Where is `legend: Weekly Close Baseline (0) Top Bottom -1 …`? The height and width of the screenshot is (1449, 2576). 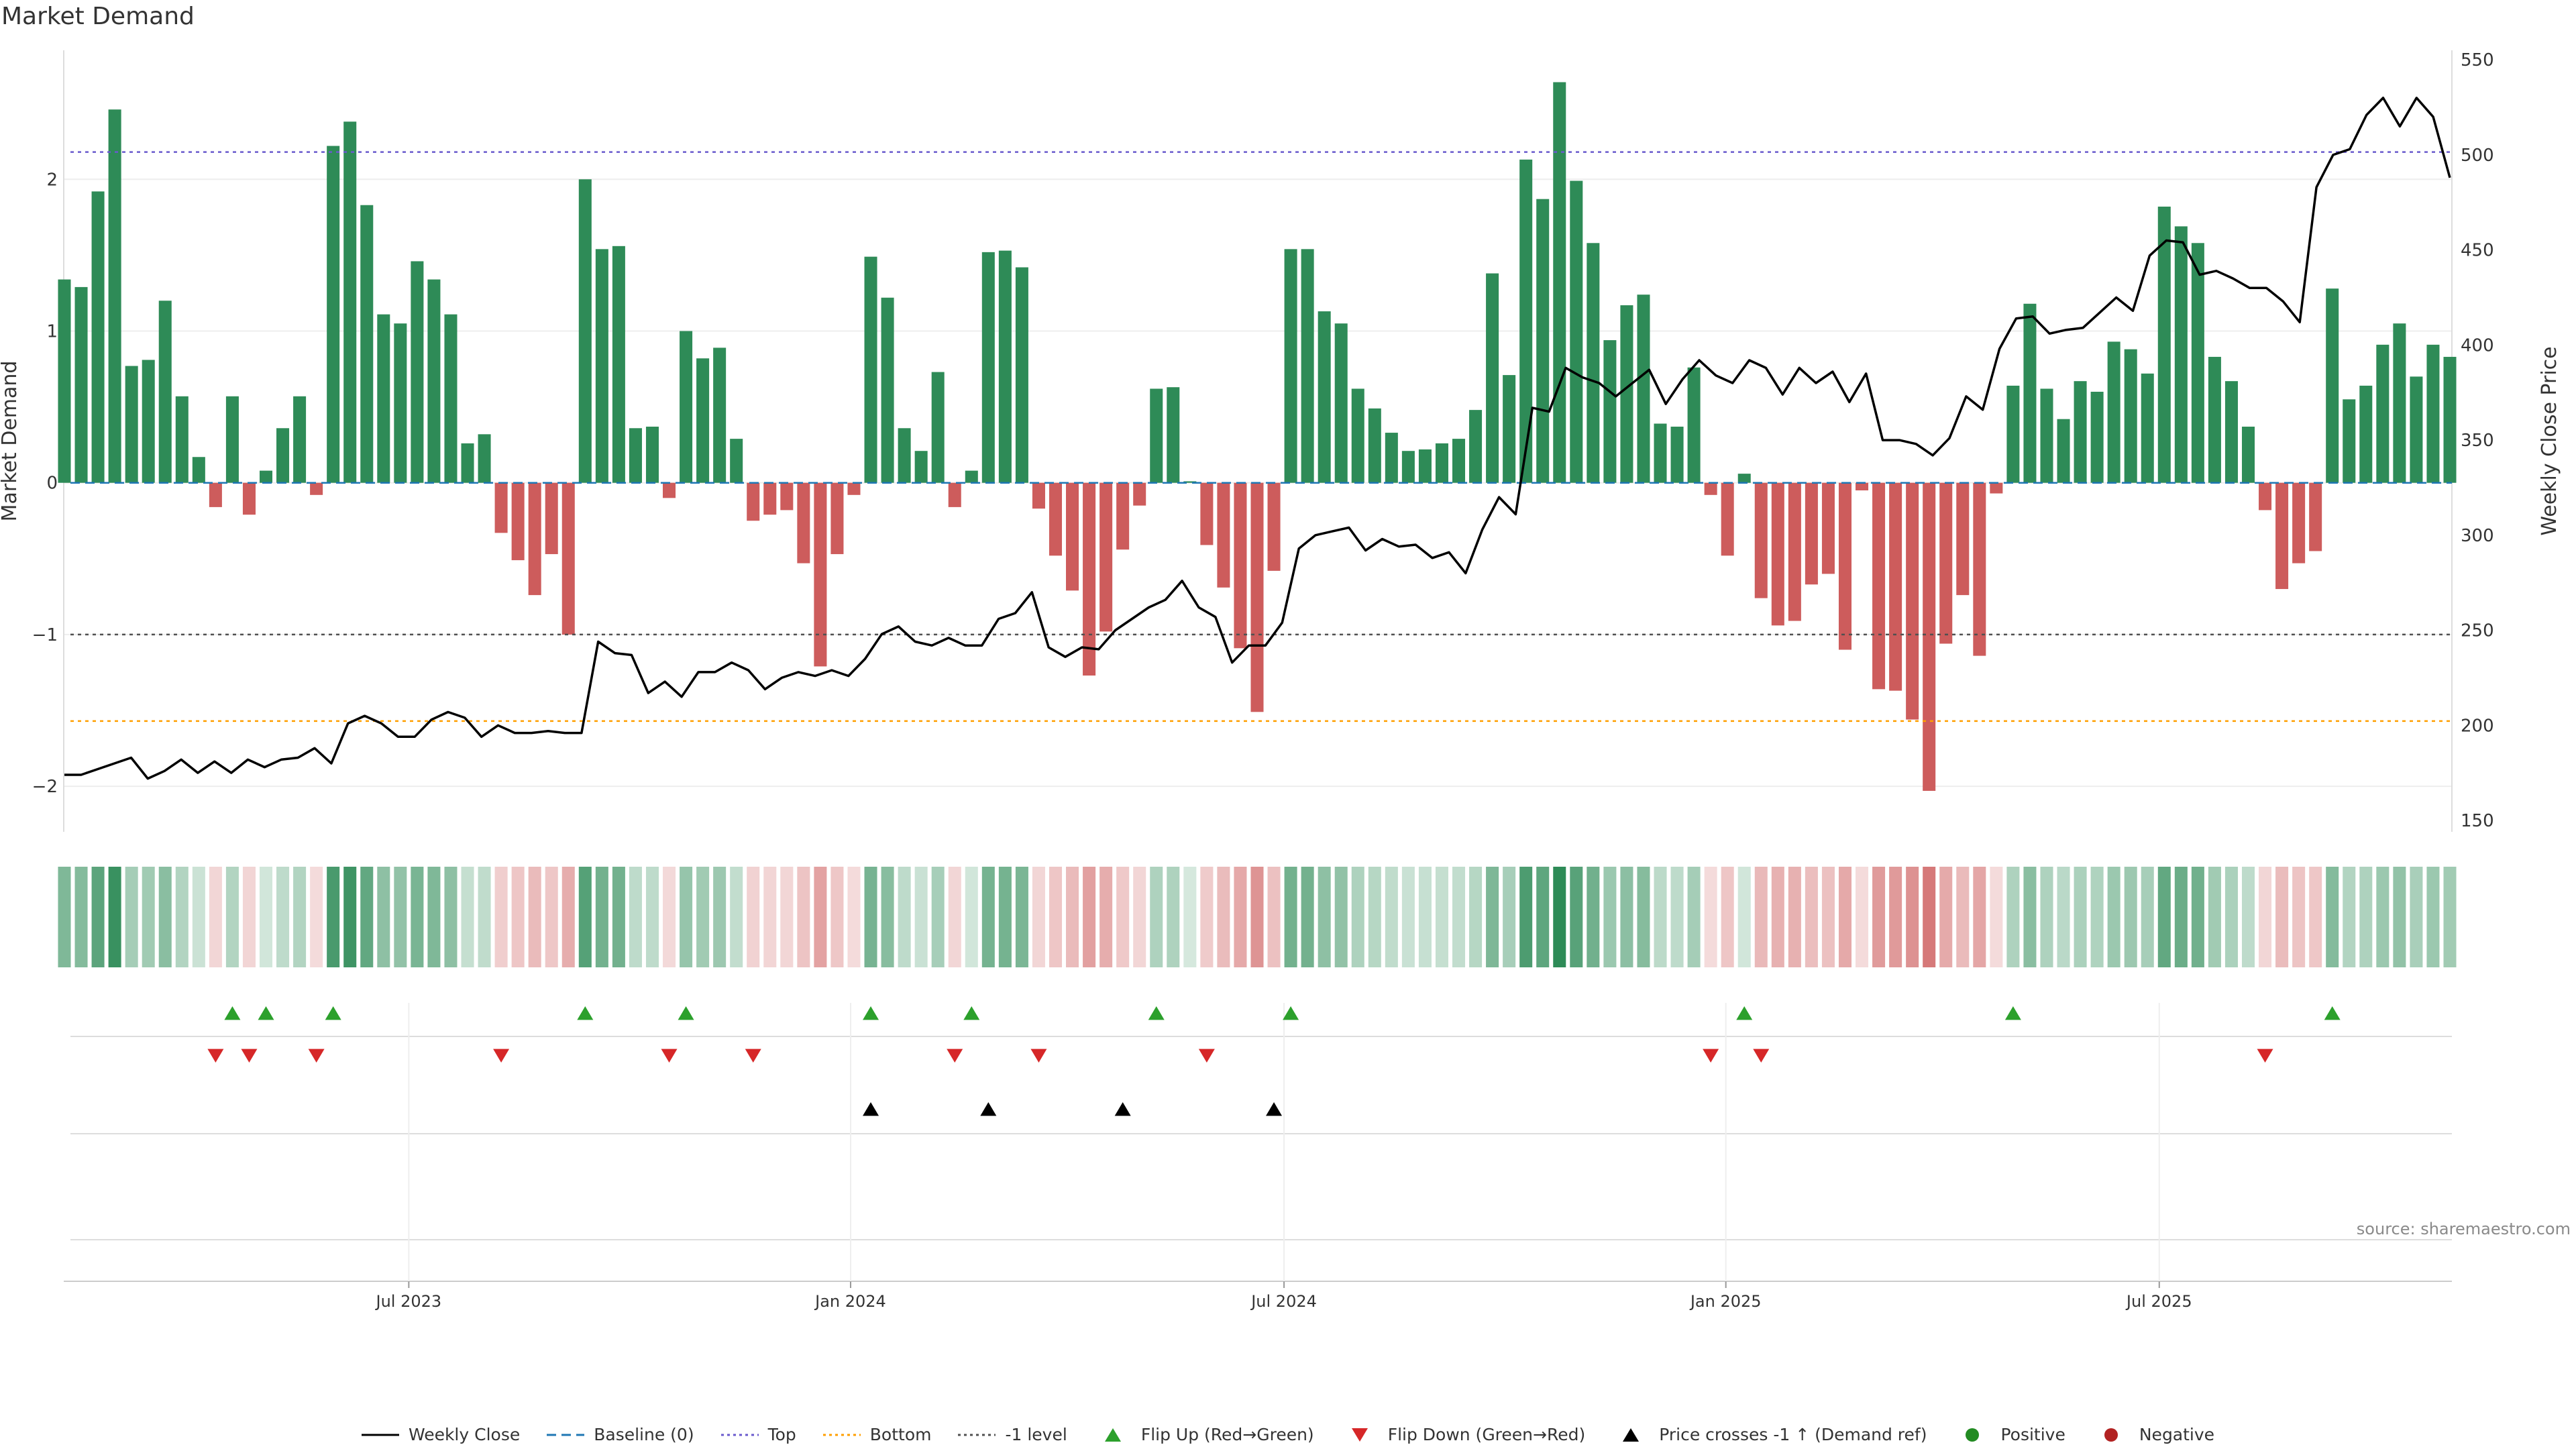
legend: Weekly Close Baseline (0) Top Bottom -1 … is located at coordinates (1288, 1434).